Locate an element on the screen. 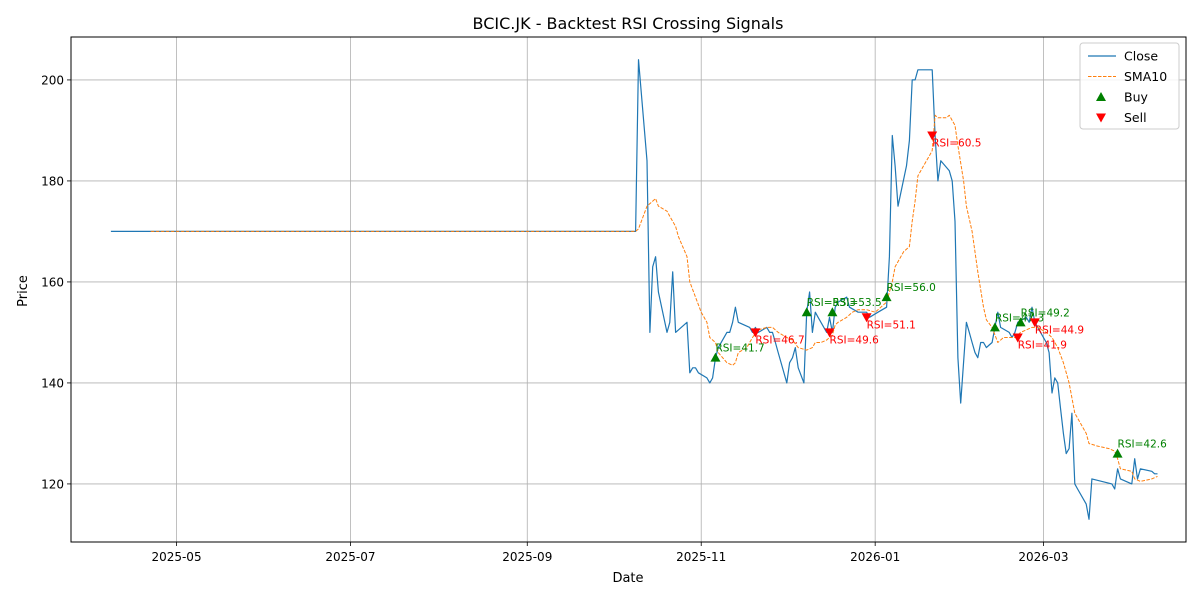 This screenshot has height=604, width=1200. legend-label-close: Close is located at coordinates (1141, 56).